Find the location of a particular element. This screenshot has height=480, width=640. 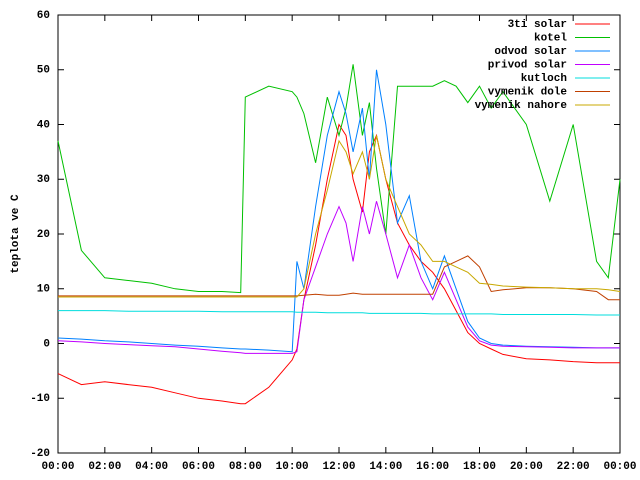

legend-label: privod solar is located at coordinates (527, 65).